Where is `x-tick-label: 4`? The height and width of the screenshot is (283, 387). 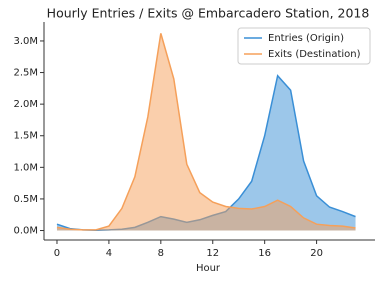 x-tick-label: 4 is located at coordinates (109, 253).